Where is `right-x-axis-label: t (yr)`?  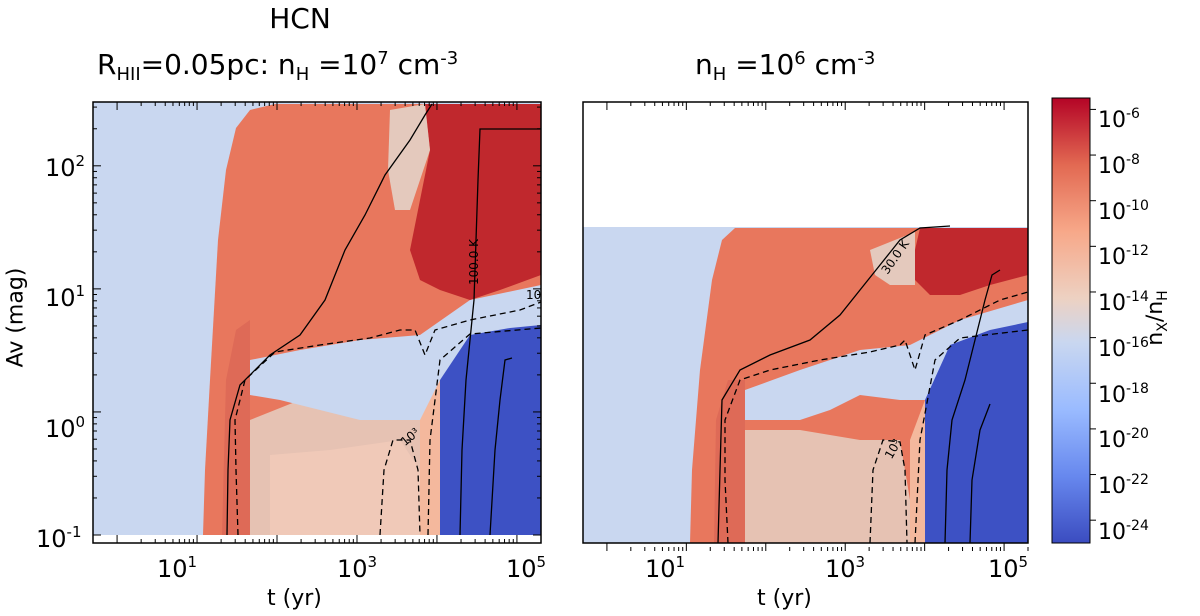
right-x-axis-label: t (yr) is located at coordinates (784, 598).